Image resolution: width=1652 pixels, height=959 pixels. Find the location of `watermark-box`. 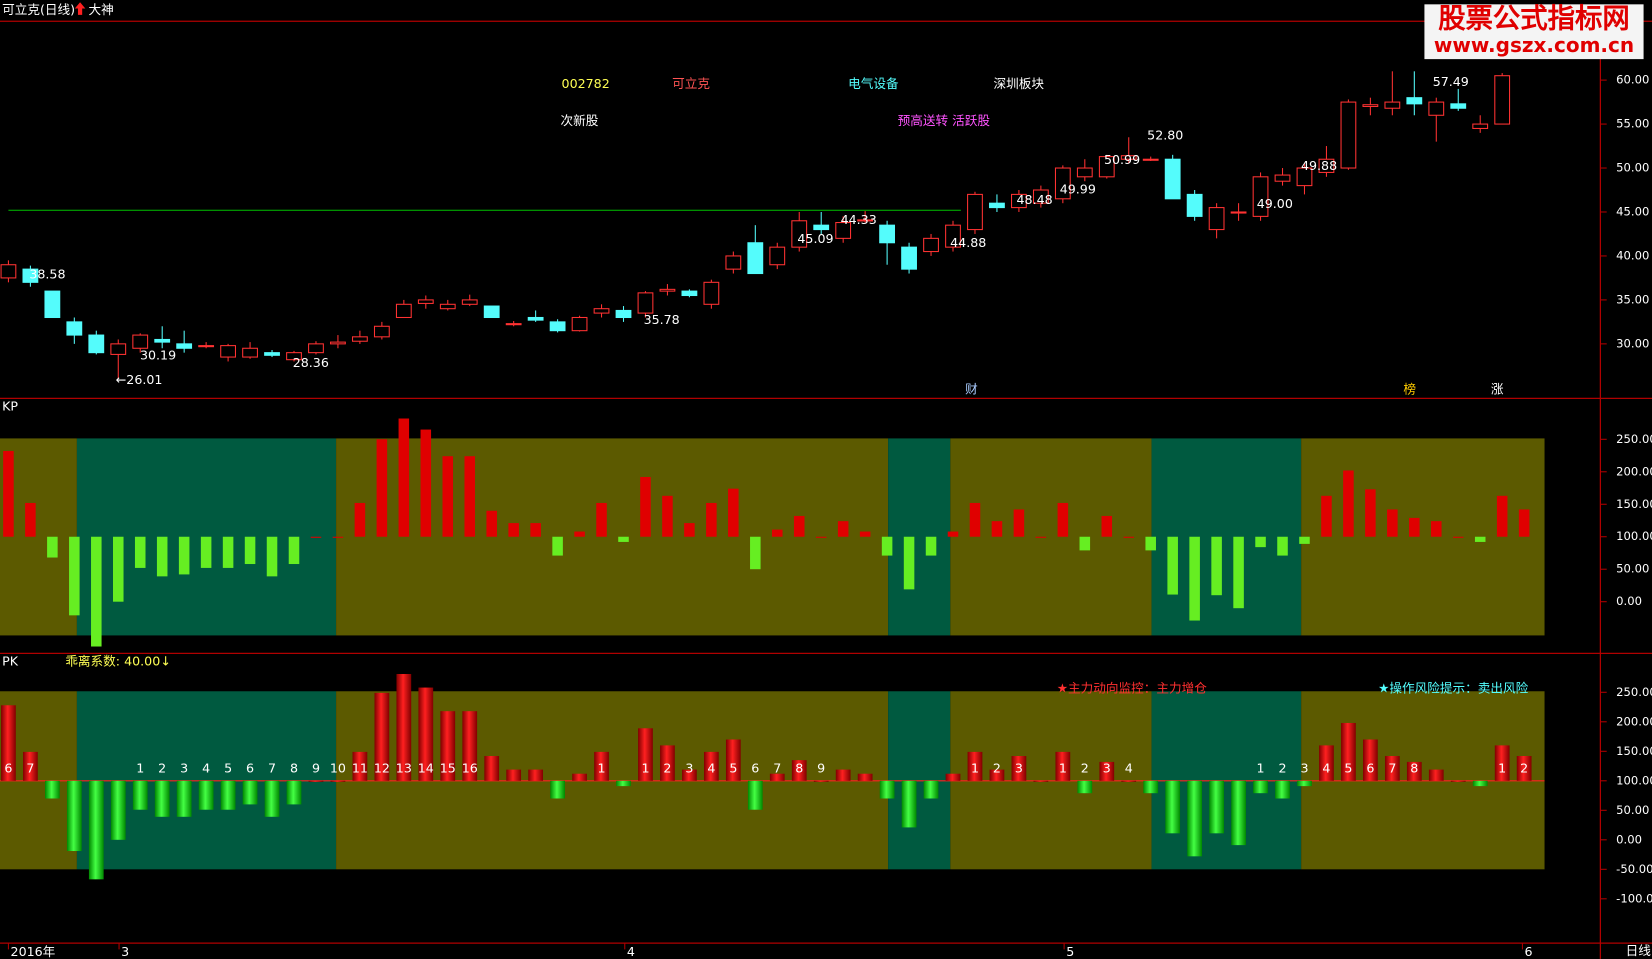

watermark-box is located at coordinates (1534, 32).